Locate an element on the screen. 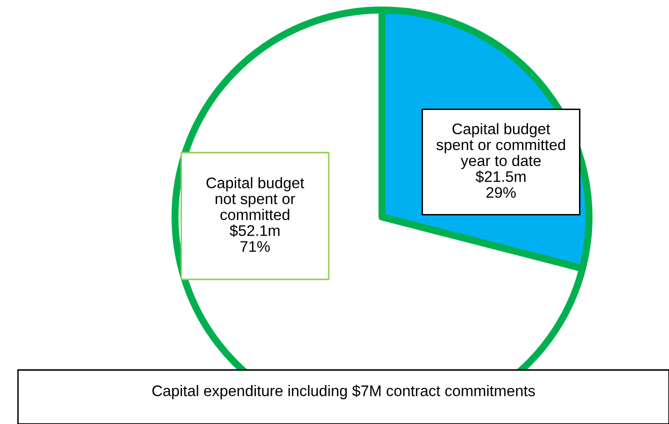 This screenshot has height=424, width=669. slice-label: Capital budget not spent or committed is located at coordinates (255, 198).